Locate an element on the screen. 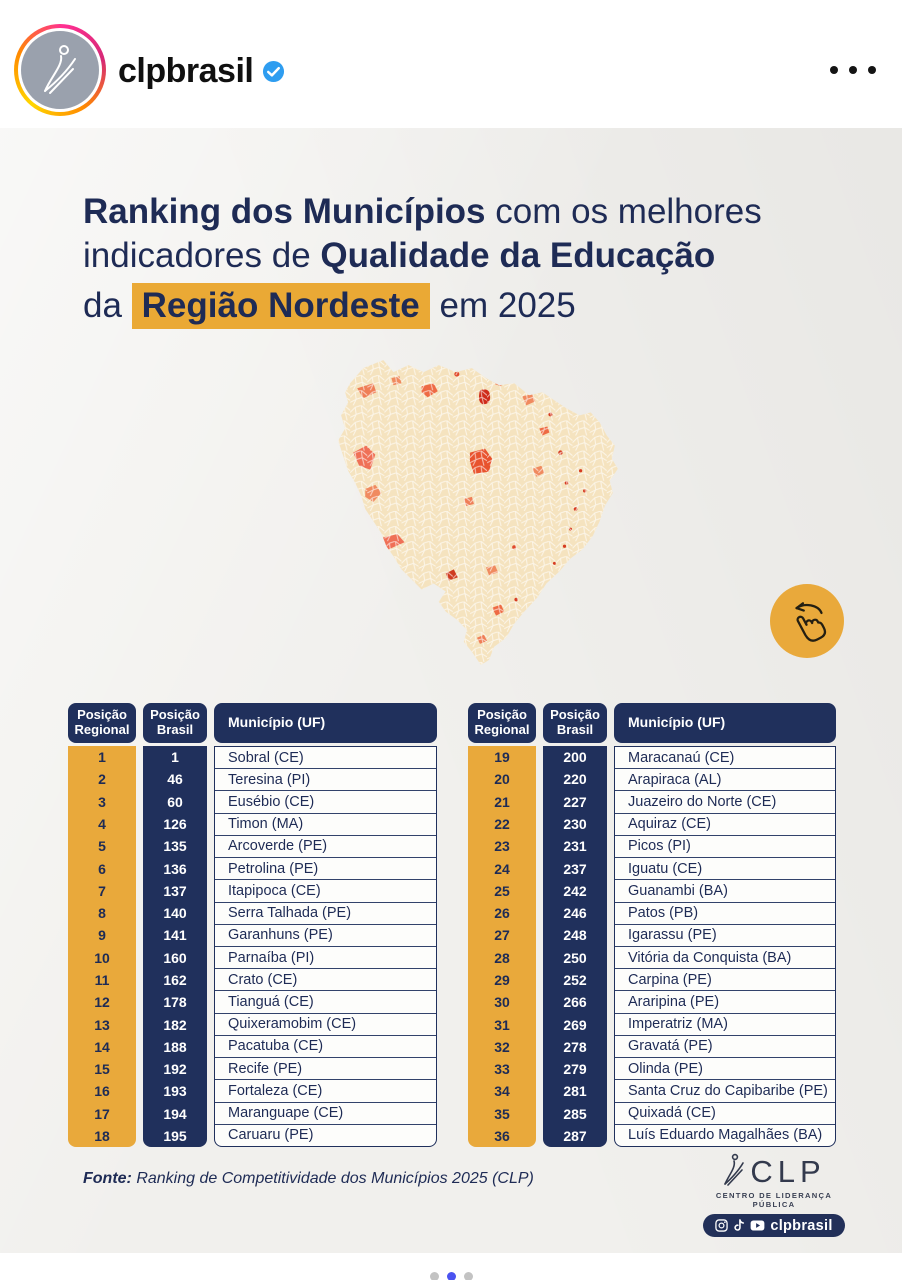  brasil-cell: 285 is located at coordinates (575, 1113).